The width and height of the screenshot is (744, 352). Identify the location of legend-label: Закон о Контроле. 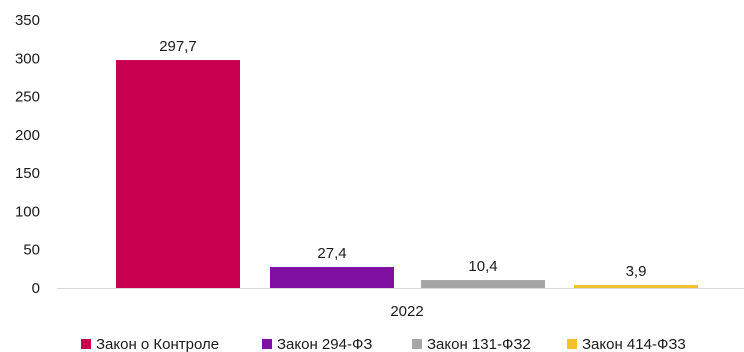
(157, 344).